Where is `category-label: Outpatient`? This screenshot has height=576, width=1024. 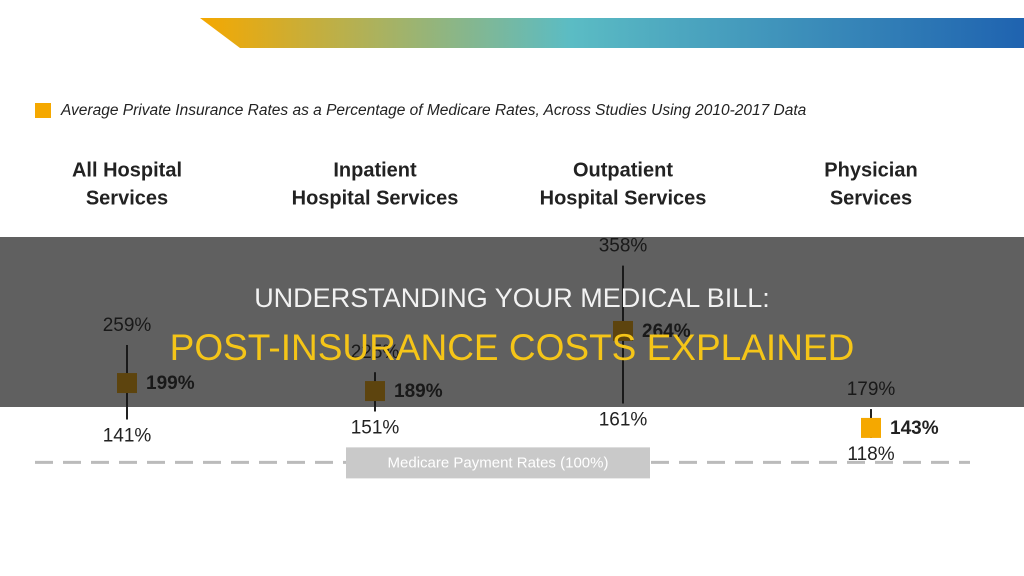
category-label: Outpatient is located at coordinates (623, 170).